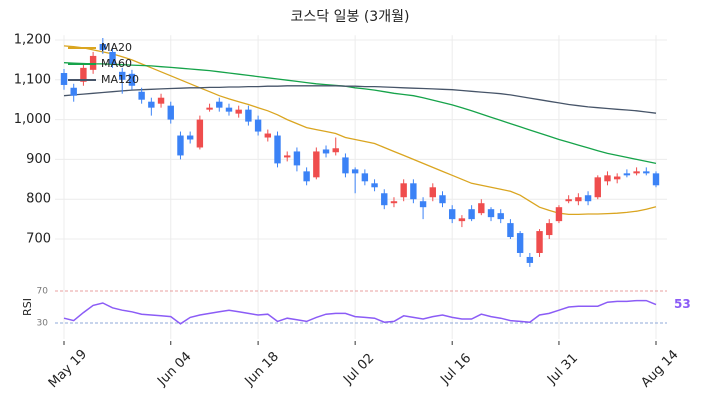 The width and height of the screenshot is (701, 411). What do you see at coordinates (116, 47) in the screenshot?
I see `legend-label: MA20` at bounding box center [116, 47].